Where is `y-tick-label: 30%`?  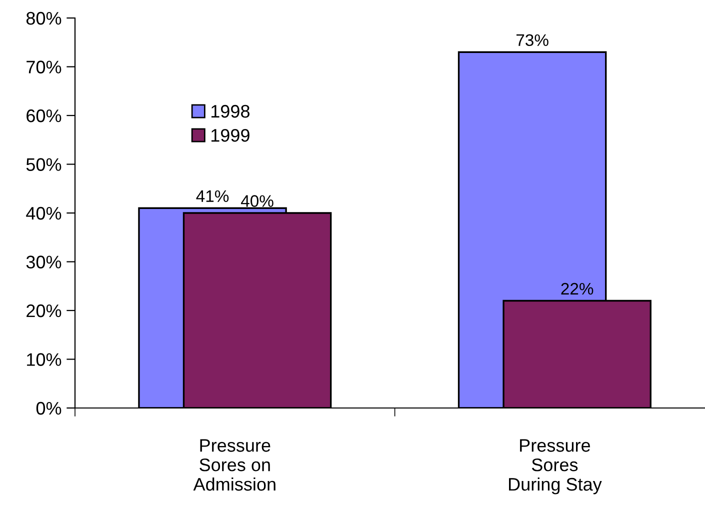
y-tick-label: 30% is located at coordinates (44, 262).